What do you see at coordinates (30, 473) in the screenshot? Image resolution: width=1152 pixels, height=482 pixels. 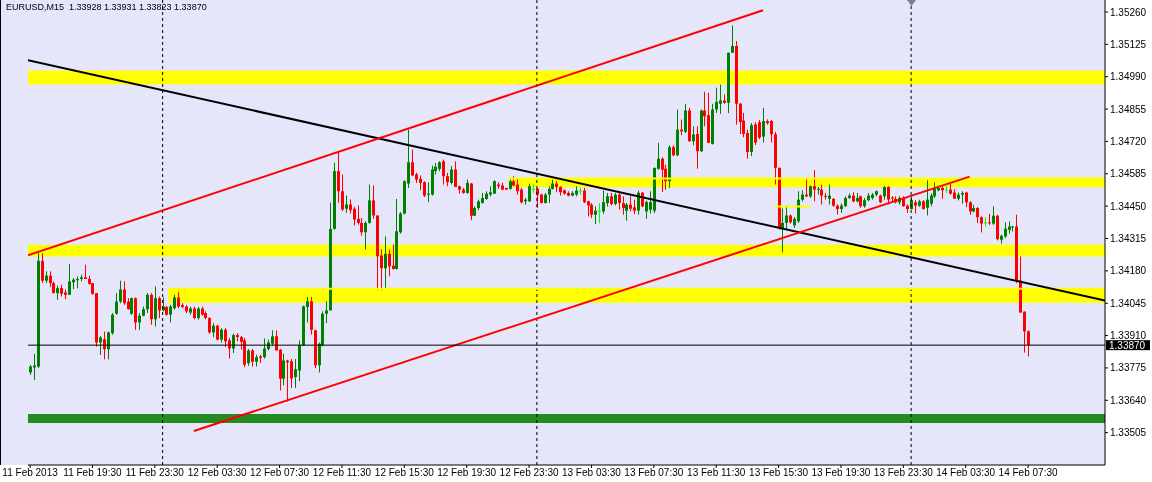 I see `x-tick-label: 11 Feb 2013` at bounding box center [30, 473].